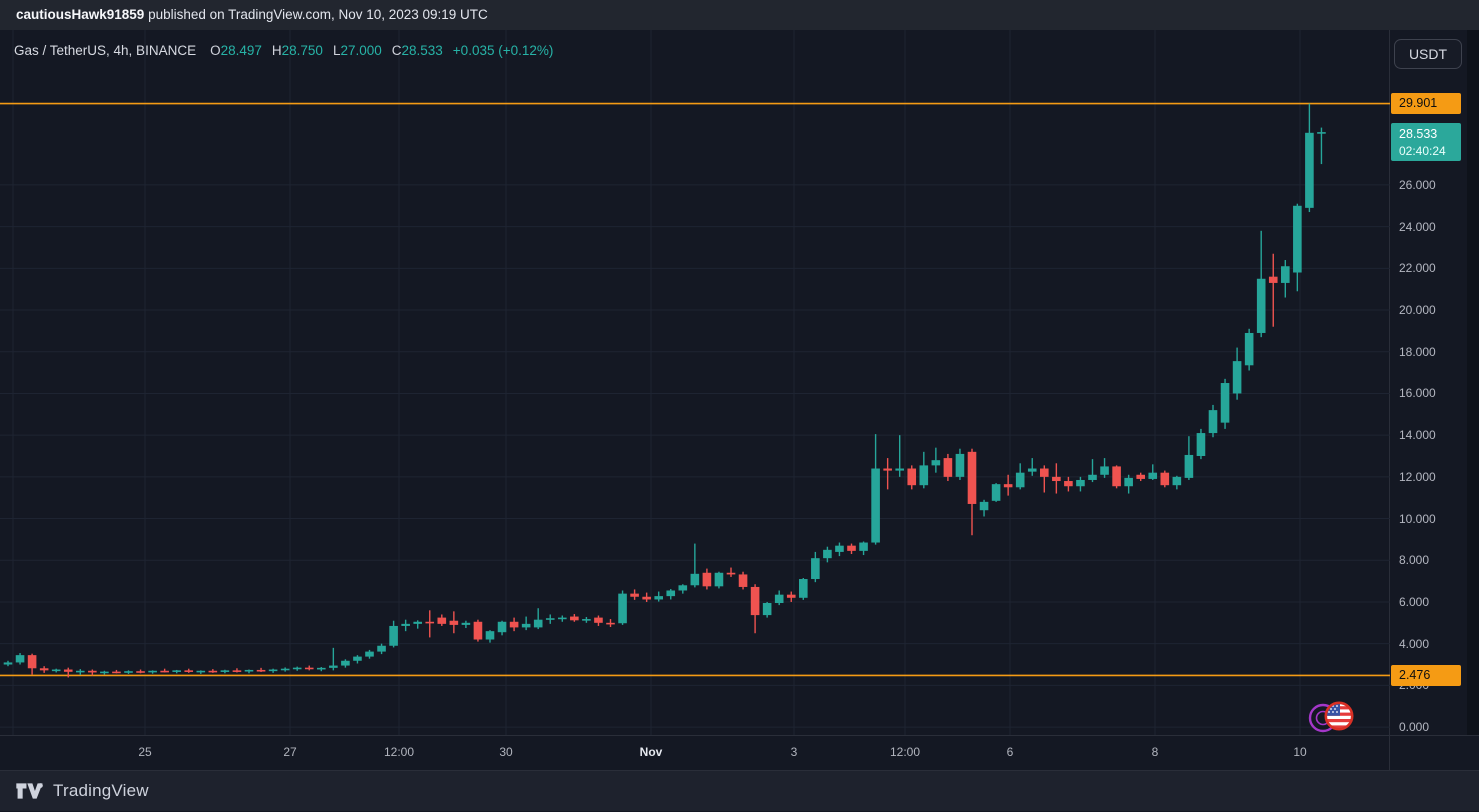  I want to click on time-axis-row: 25 27 12:00 30 Nov 3 12:00 6 8 10, so click(739, 753).